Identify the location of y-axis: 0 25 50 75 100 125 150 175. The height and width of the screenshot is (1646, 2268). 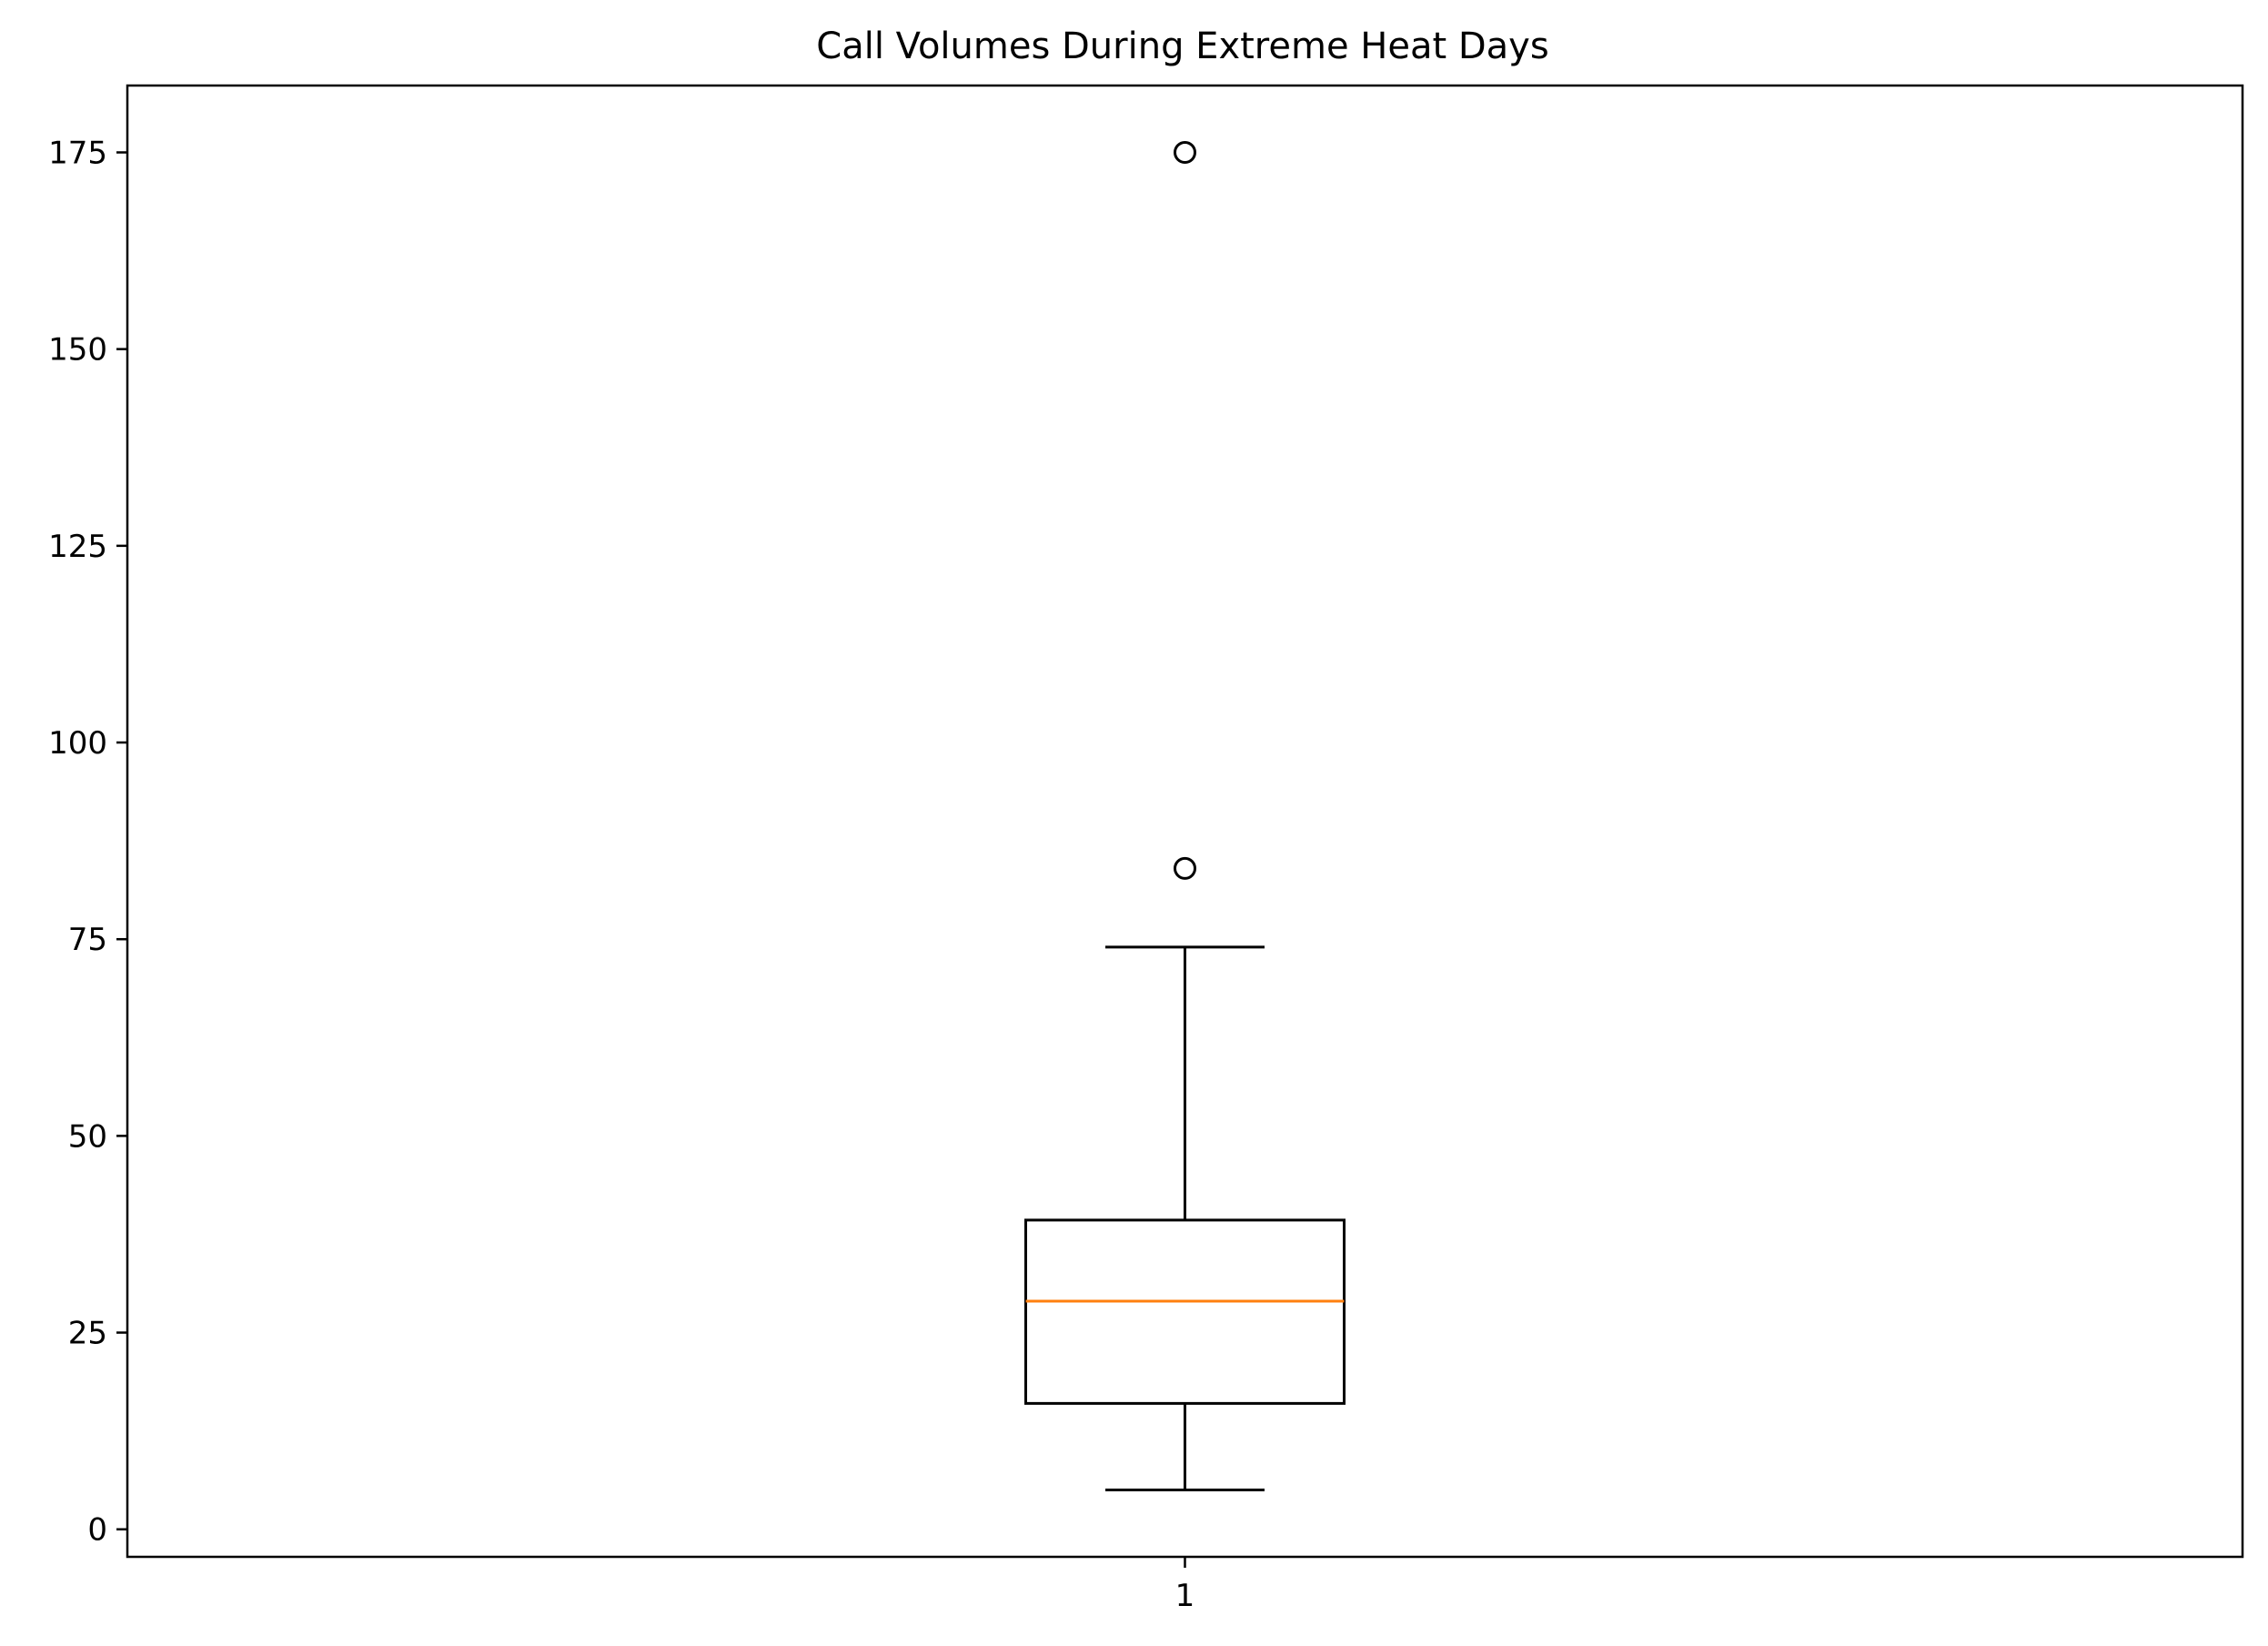
(87, 842).